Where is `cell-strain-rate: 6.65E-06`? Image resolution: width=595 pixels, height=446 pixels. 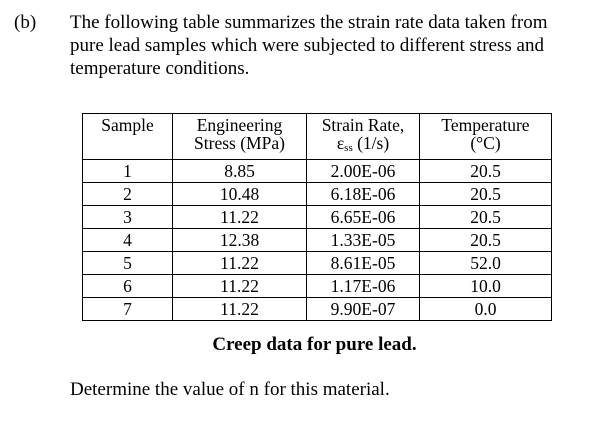
cell-strain-rate: 6.65E-06 is located at coordinates (363, 217).